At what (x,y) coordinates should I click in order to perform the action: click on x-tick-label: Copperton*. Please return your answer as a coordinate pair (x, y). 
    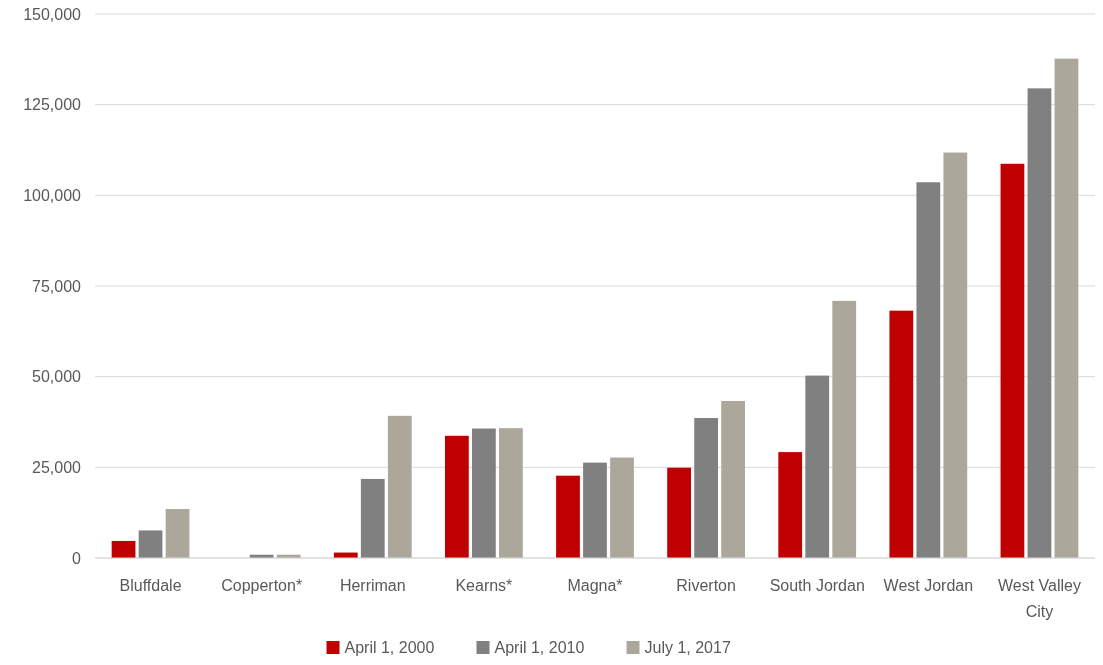
    Looking at the image, I should click on (262, 585).